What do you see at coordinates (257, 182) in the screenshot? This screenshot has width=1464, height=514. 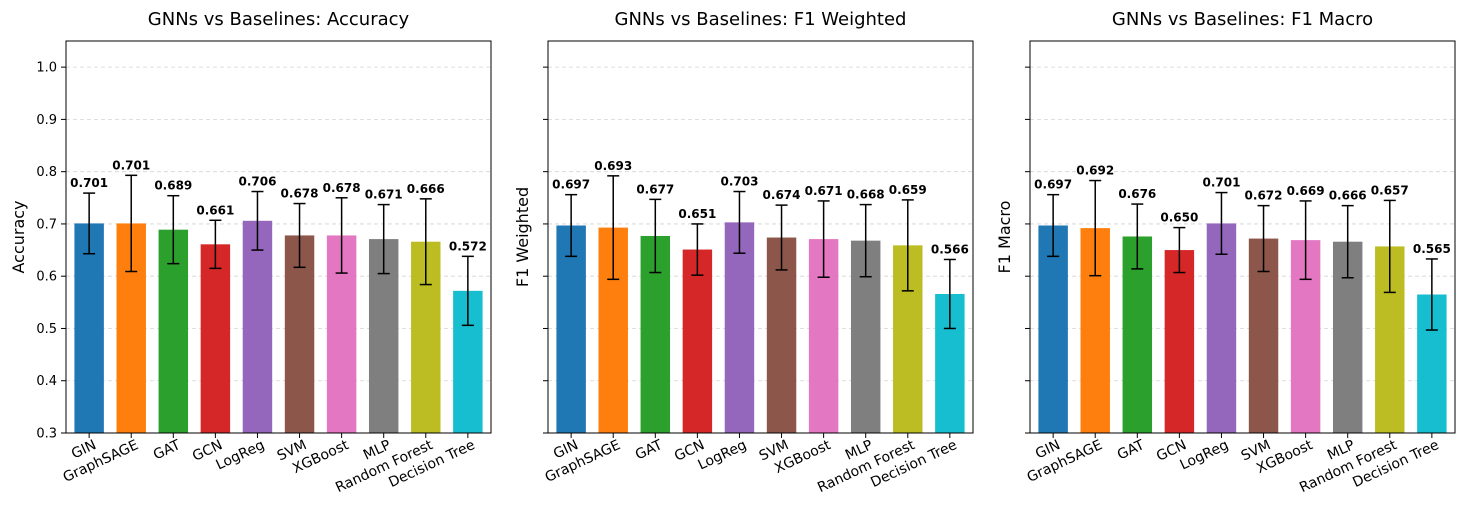 I see `data-label: 0.706` at bounding box center [257, 182].